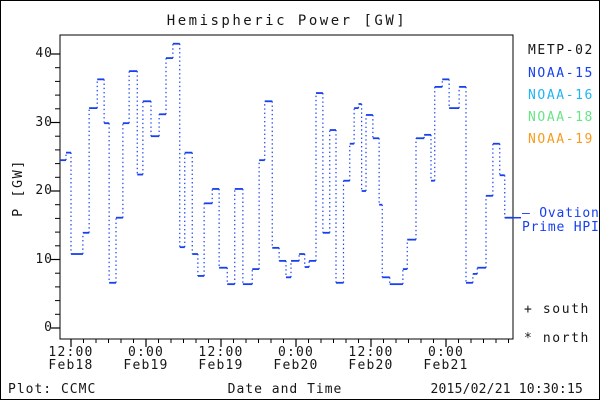 The height and width of the screenshot is (400, 600). Describe the element at coordinates (561, 50) in the screenshot. I see `legend-item-metp-02: METP-02` at that location.